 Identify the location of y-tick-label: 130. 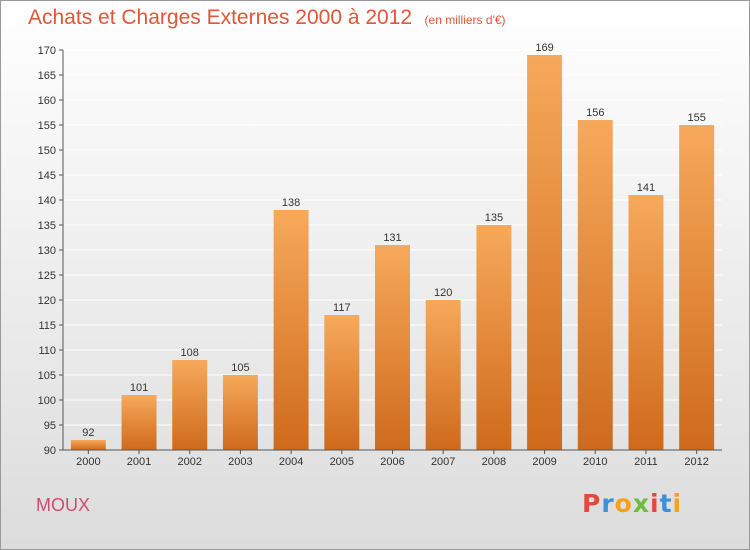
(47, 251).